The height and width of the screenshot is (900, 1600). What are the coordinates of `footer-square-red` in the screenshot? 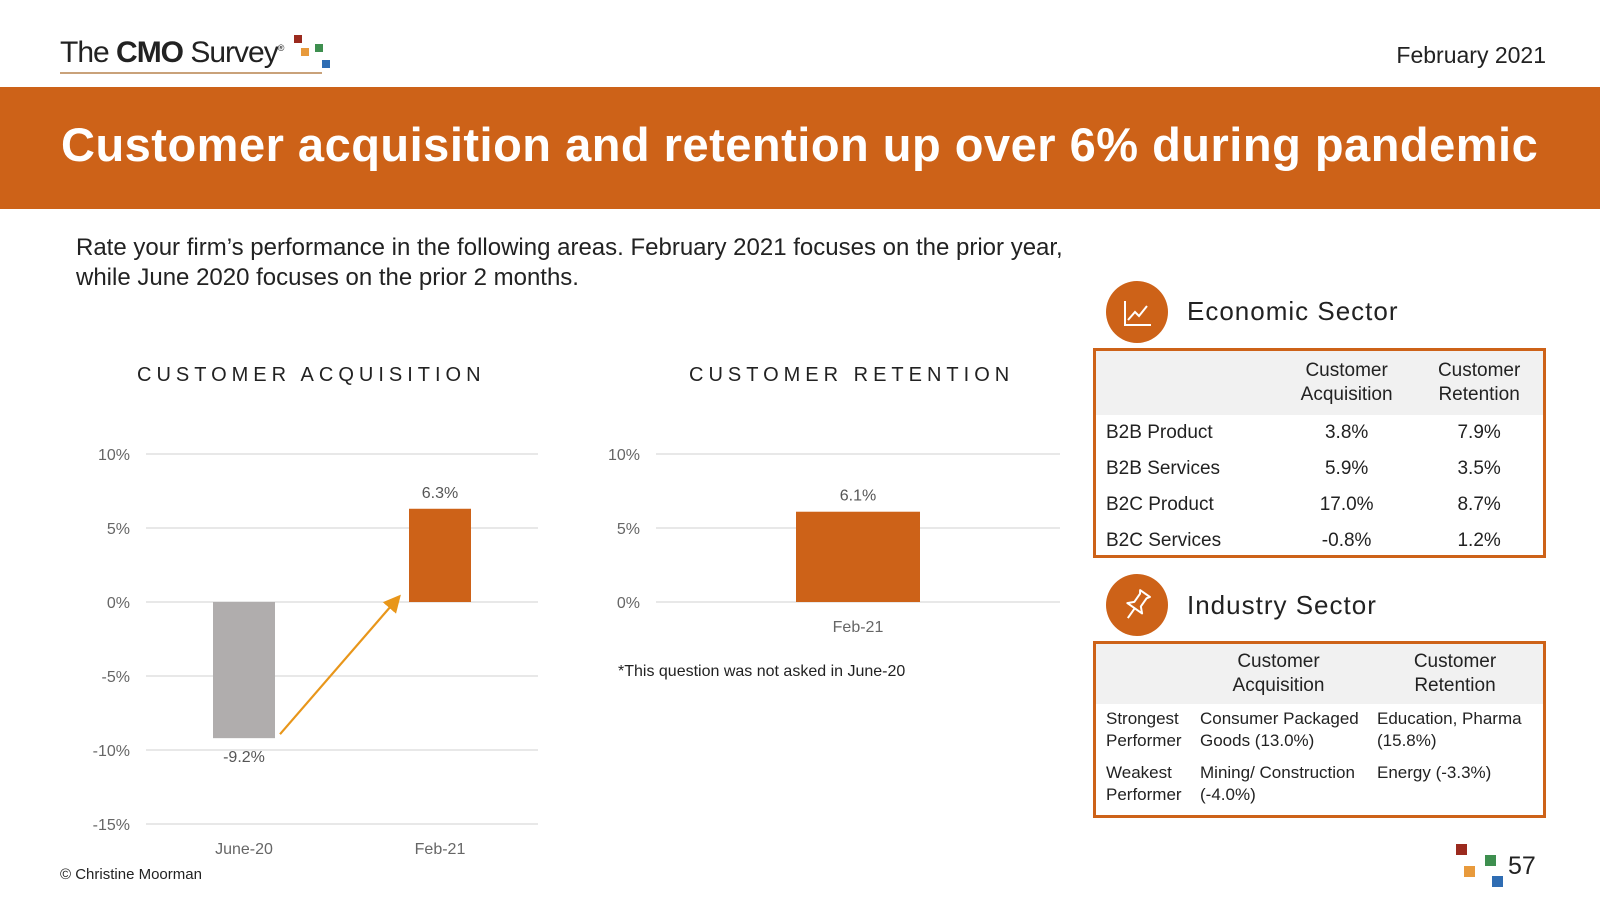 It's located at (1461, 849).